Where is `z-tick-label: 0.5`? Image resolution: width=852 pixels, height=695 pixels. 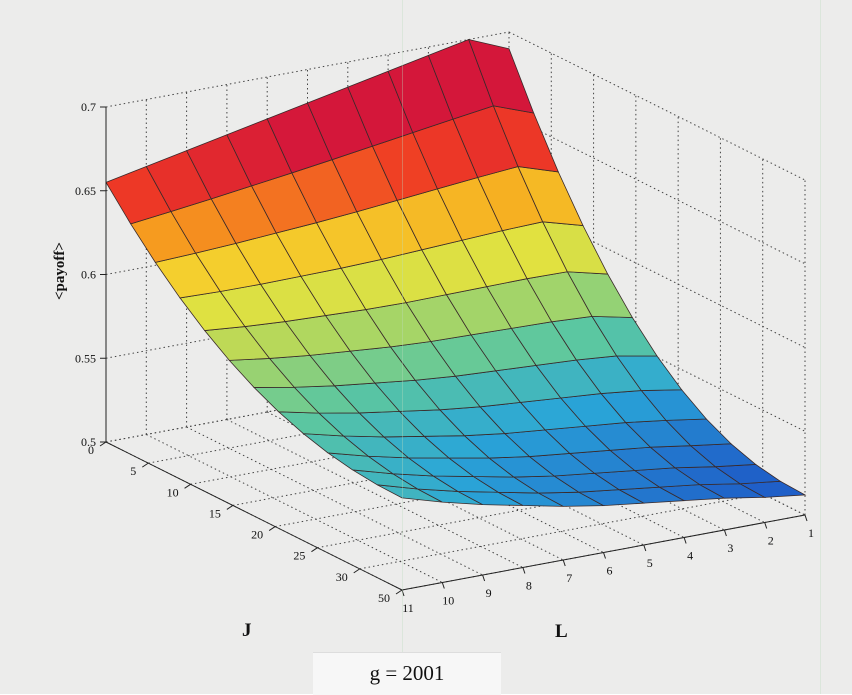
z-tick-label: 0.5 is located at coordinates (88, 442).